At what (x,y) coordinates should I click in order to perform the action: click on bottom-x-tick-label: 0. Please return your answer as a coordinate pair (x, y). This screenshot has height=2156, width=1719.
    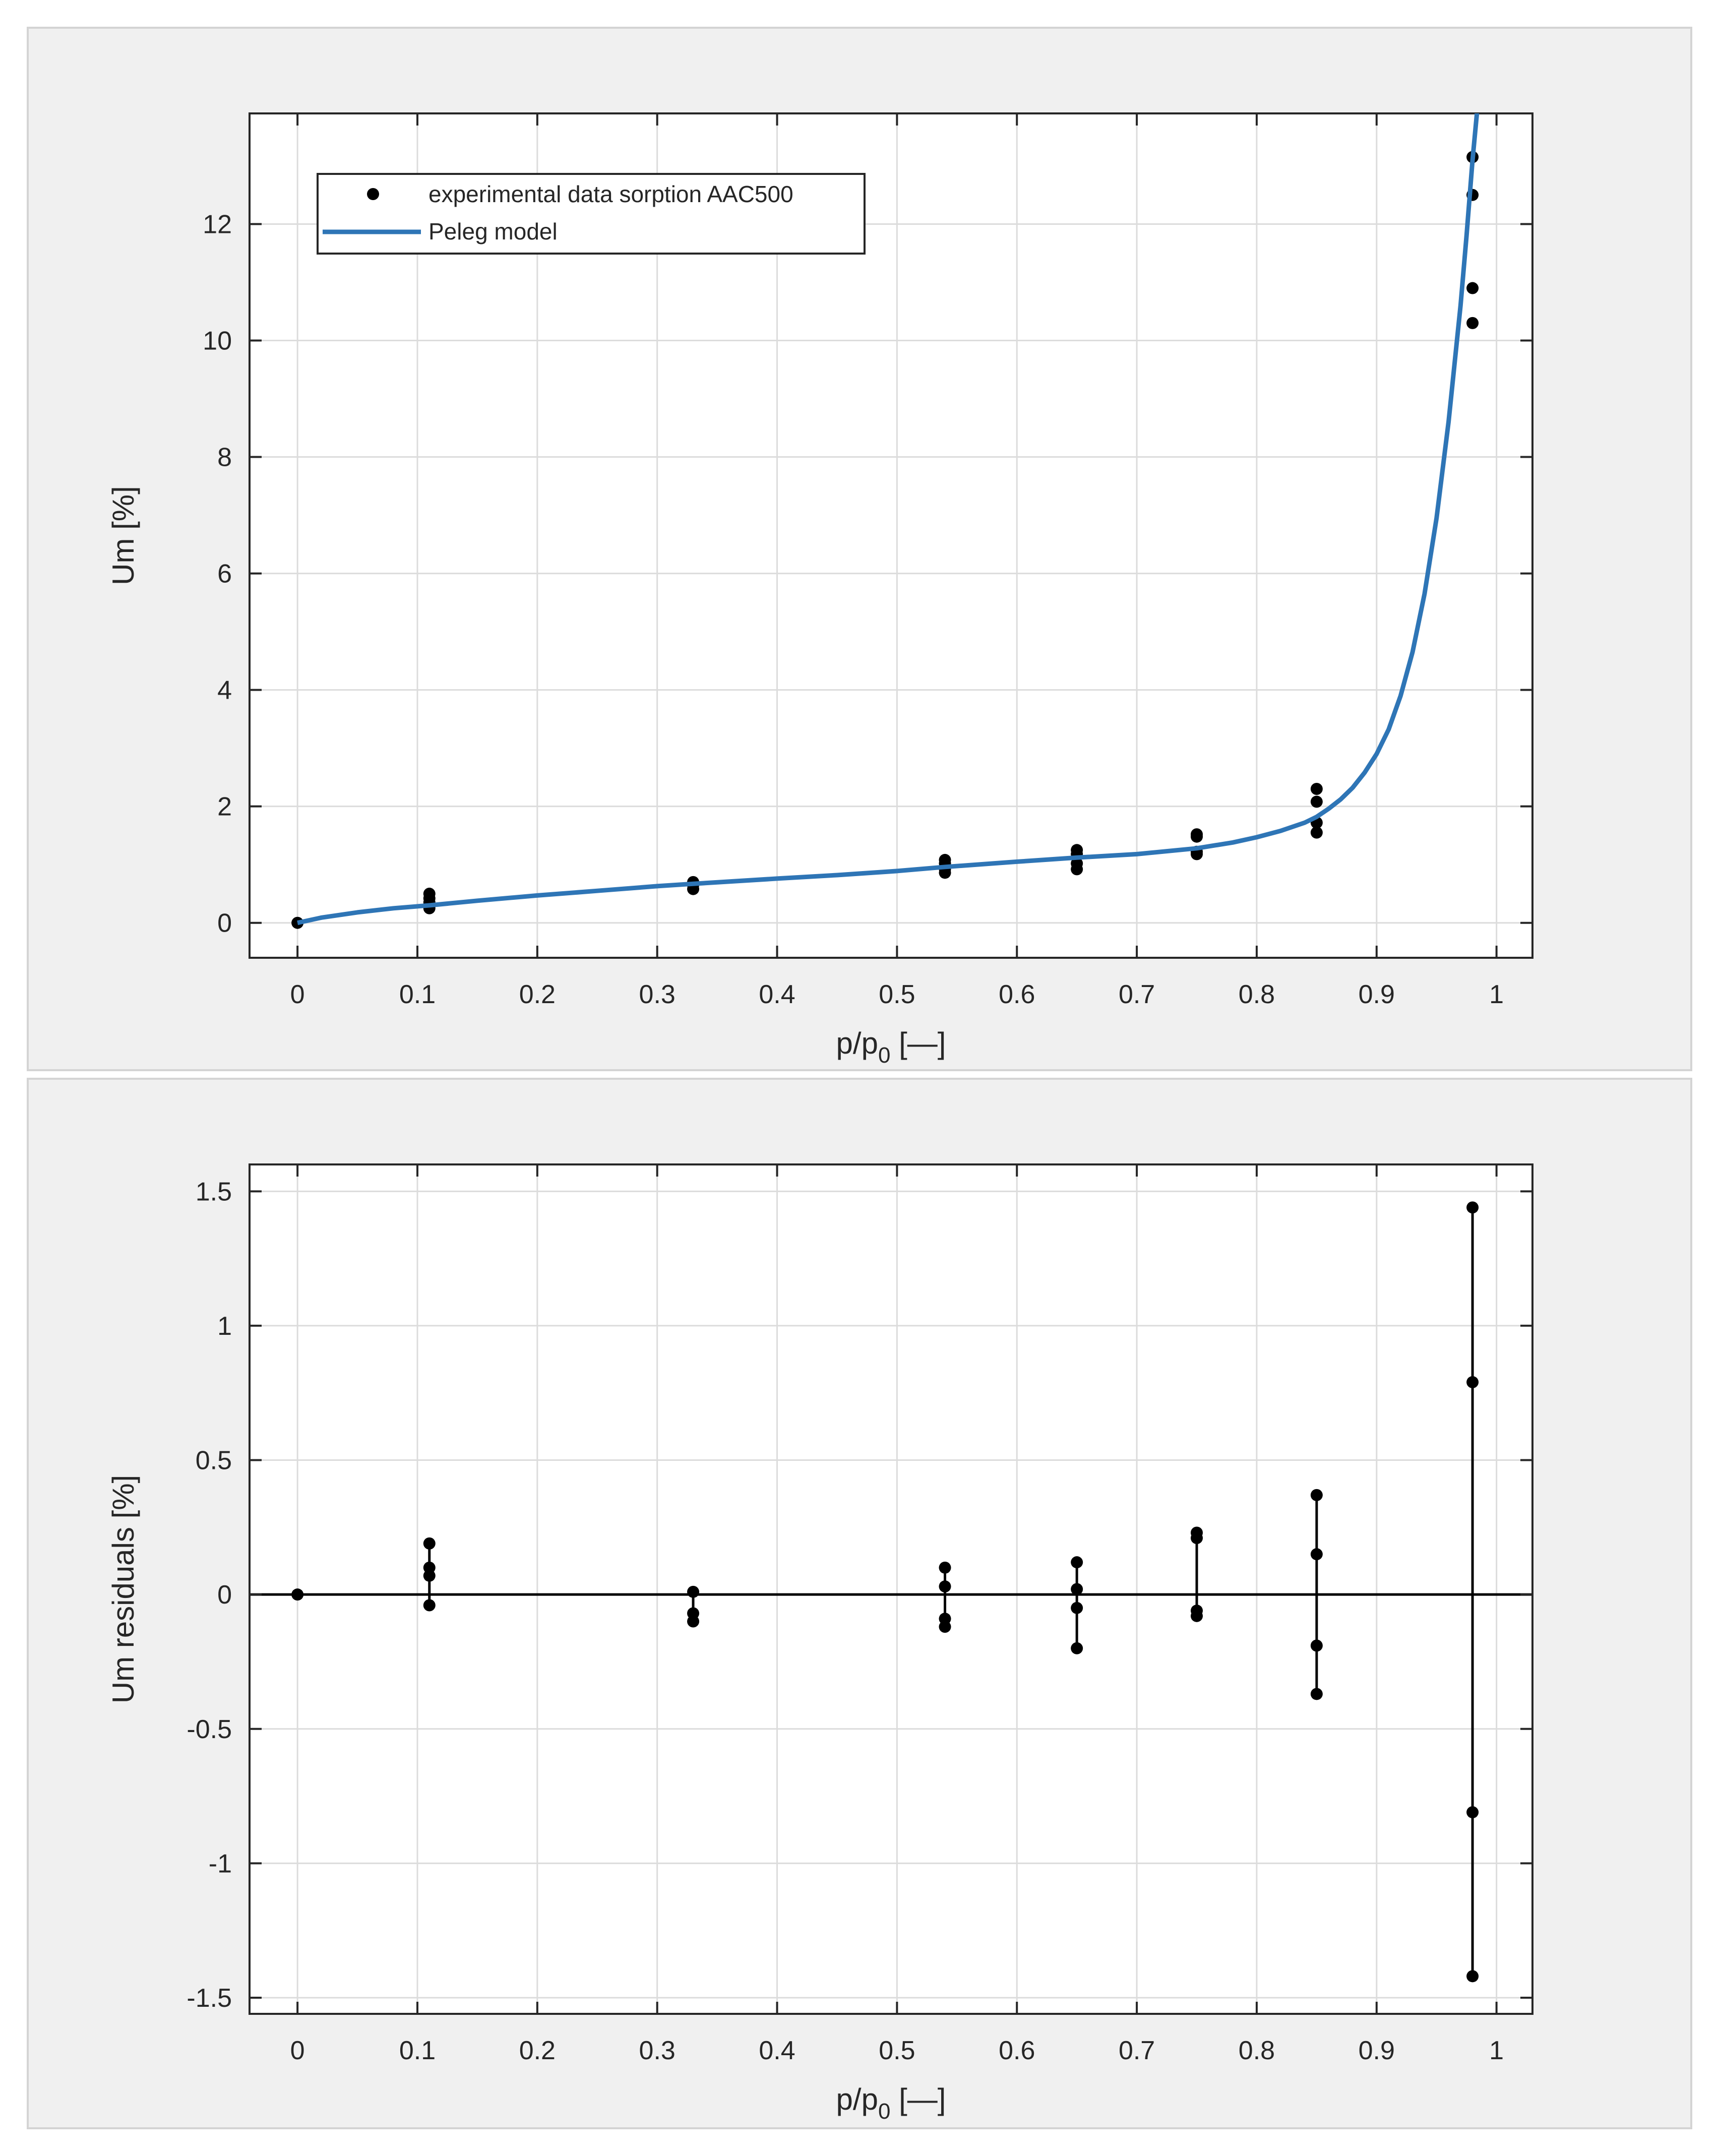
    Looking at the image, I should click on (298, 2050).